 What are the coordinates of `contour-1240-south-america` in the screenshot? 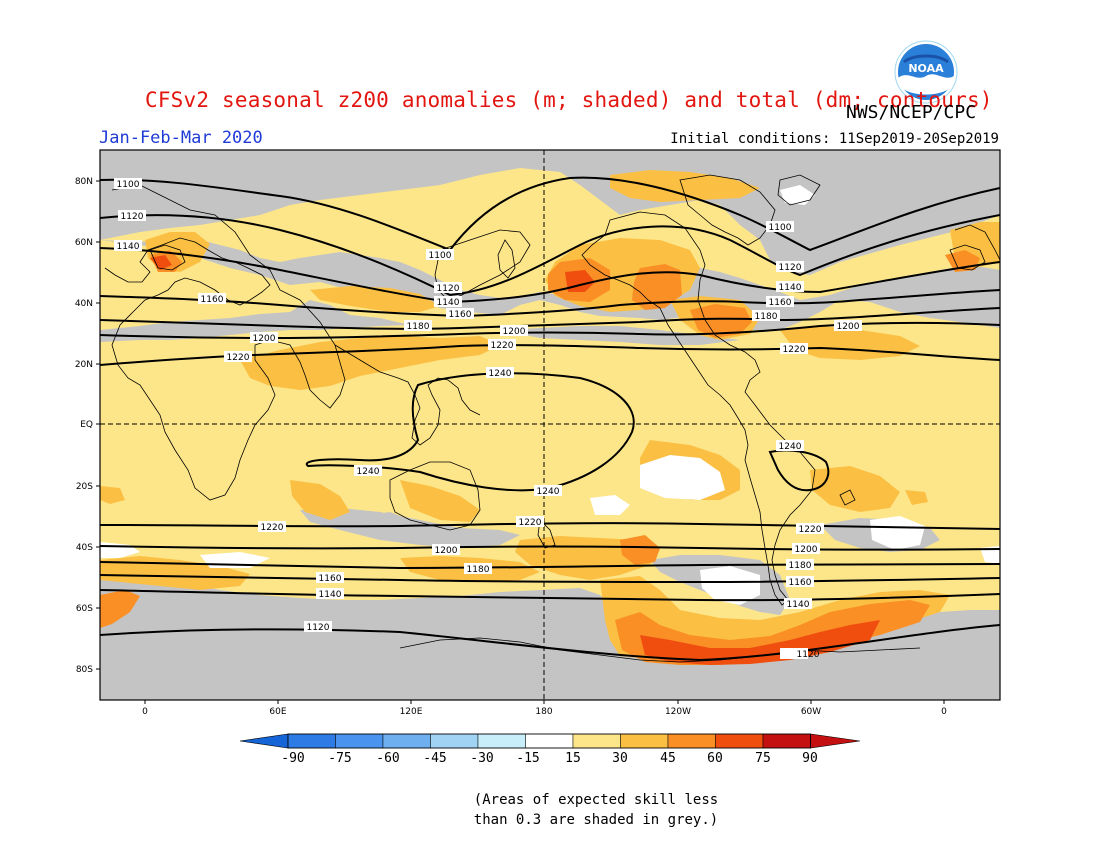 It's located at (799, 470).